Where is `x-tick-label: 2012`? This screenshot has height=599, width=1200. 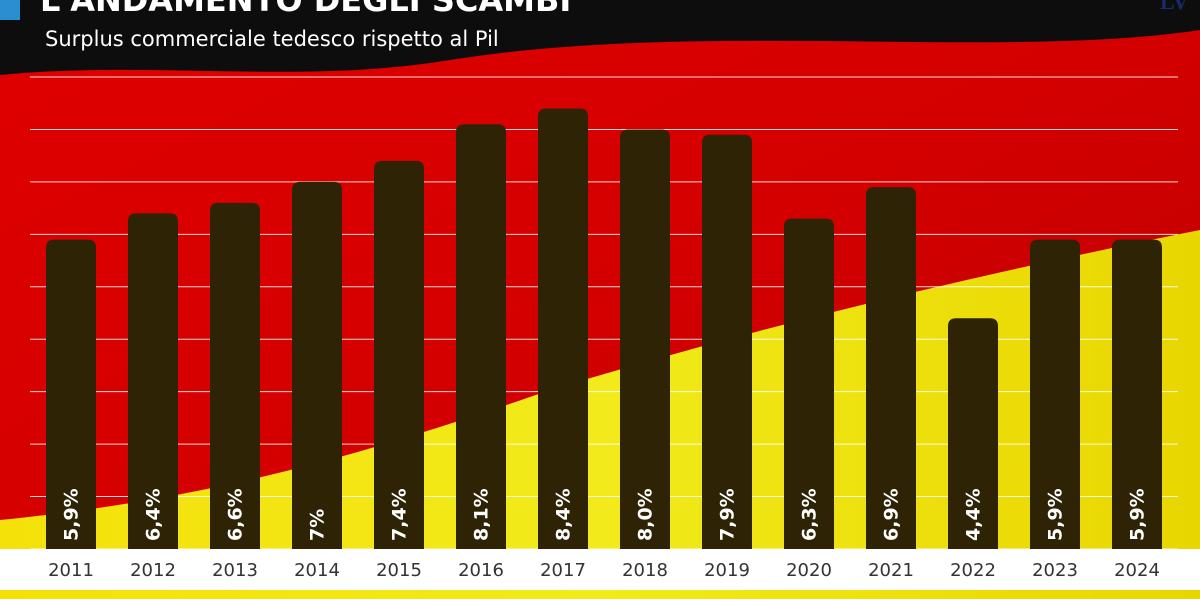
x-tick-label: 2012 is located at coordinates (153, 570).